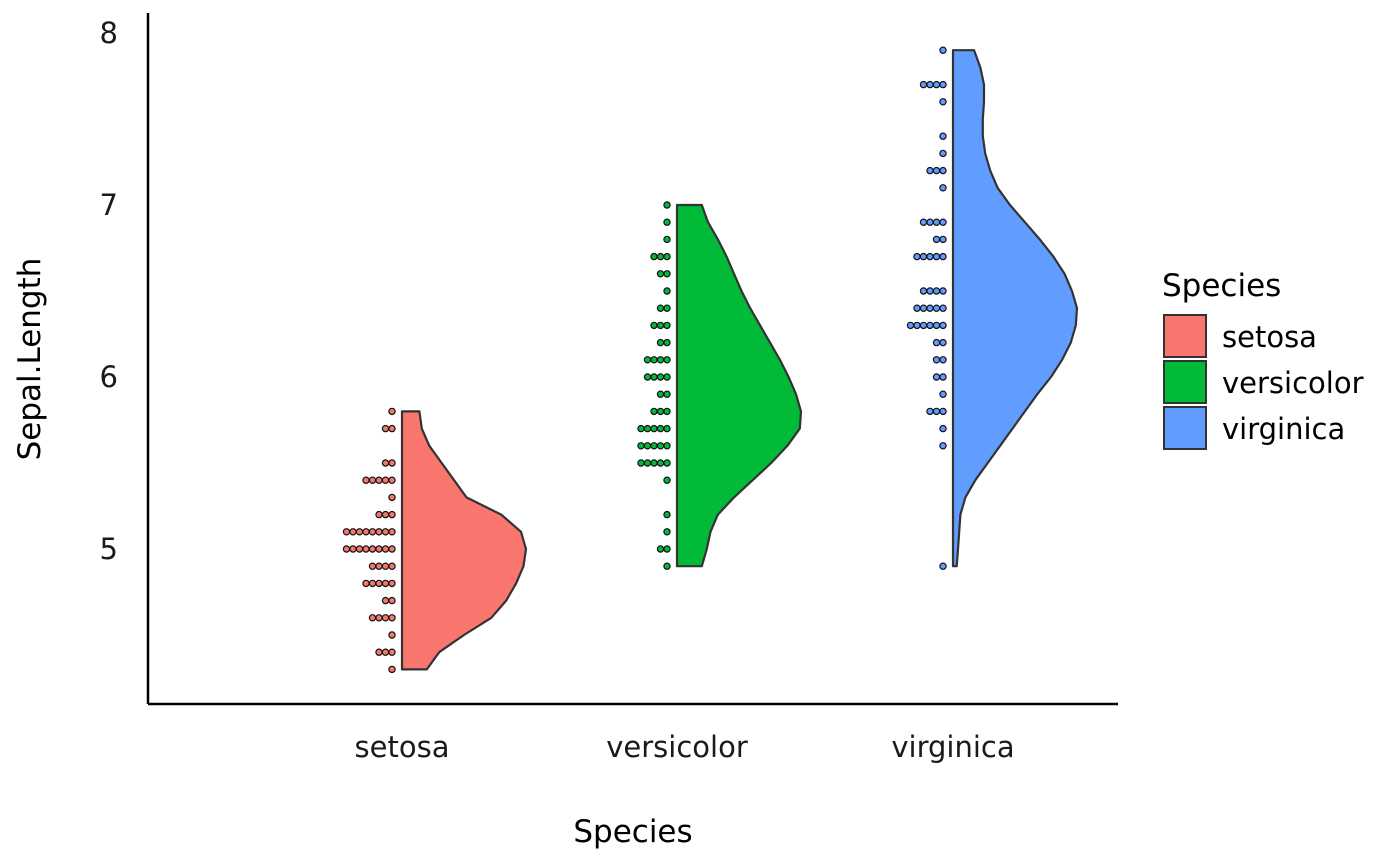  Describe the element at coordinates (30, 359) in the screenshot. I see `y-axis-title: Sepal.Length` at that location.